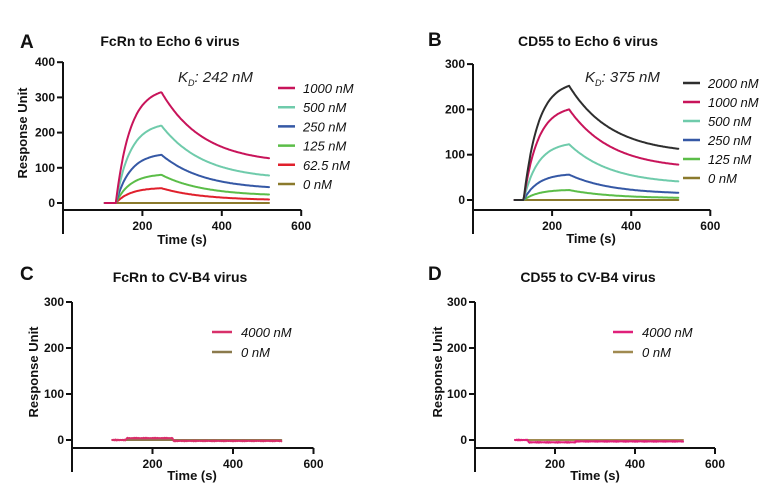 The height and width of the screenshot is (498, 771). I want to click on panel-letter: B, so click(435, 40).